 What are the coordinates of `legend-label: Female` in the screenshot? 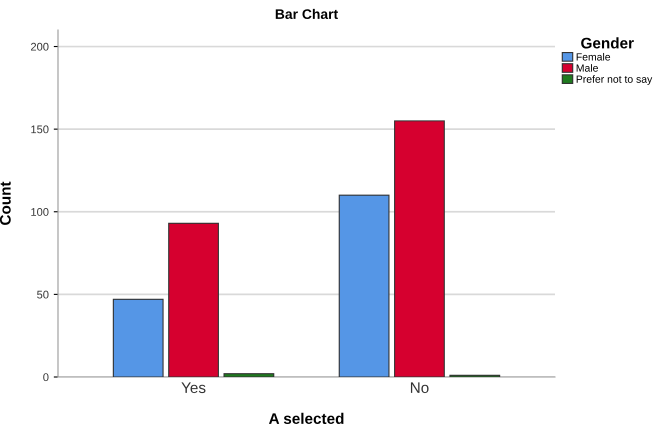 It's located at (593, 56).